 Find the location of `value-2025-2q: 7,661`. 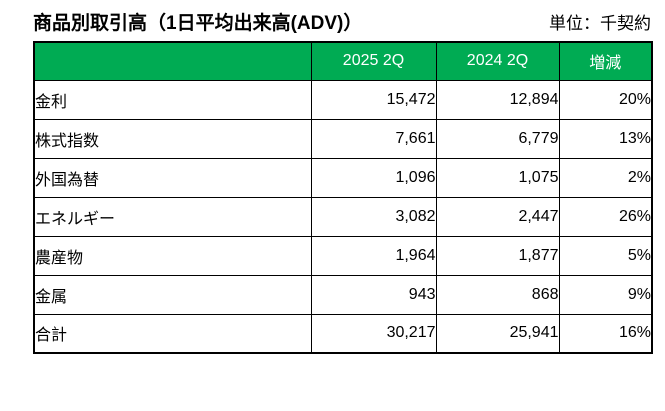

value-2025-2q: 7,661 is located at coordinates (373, 138).